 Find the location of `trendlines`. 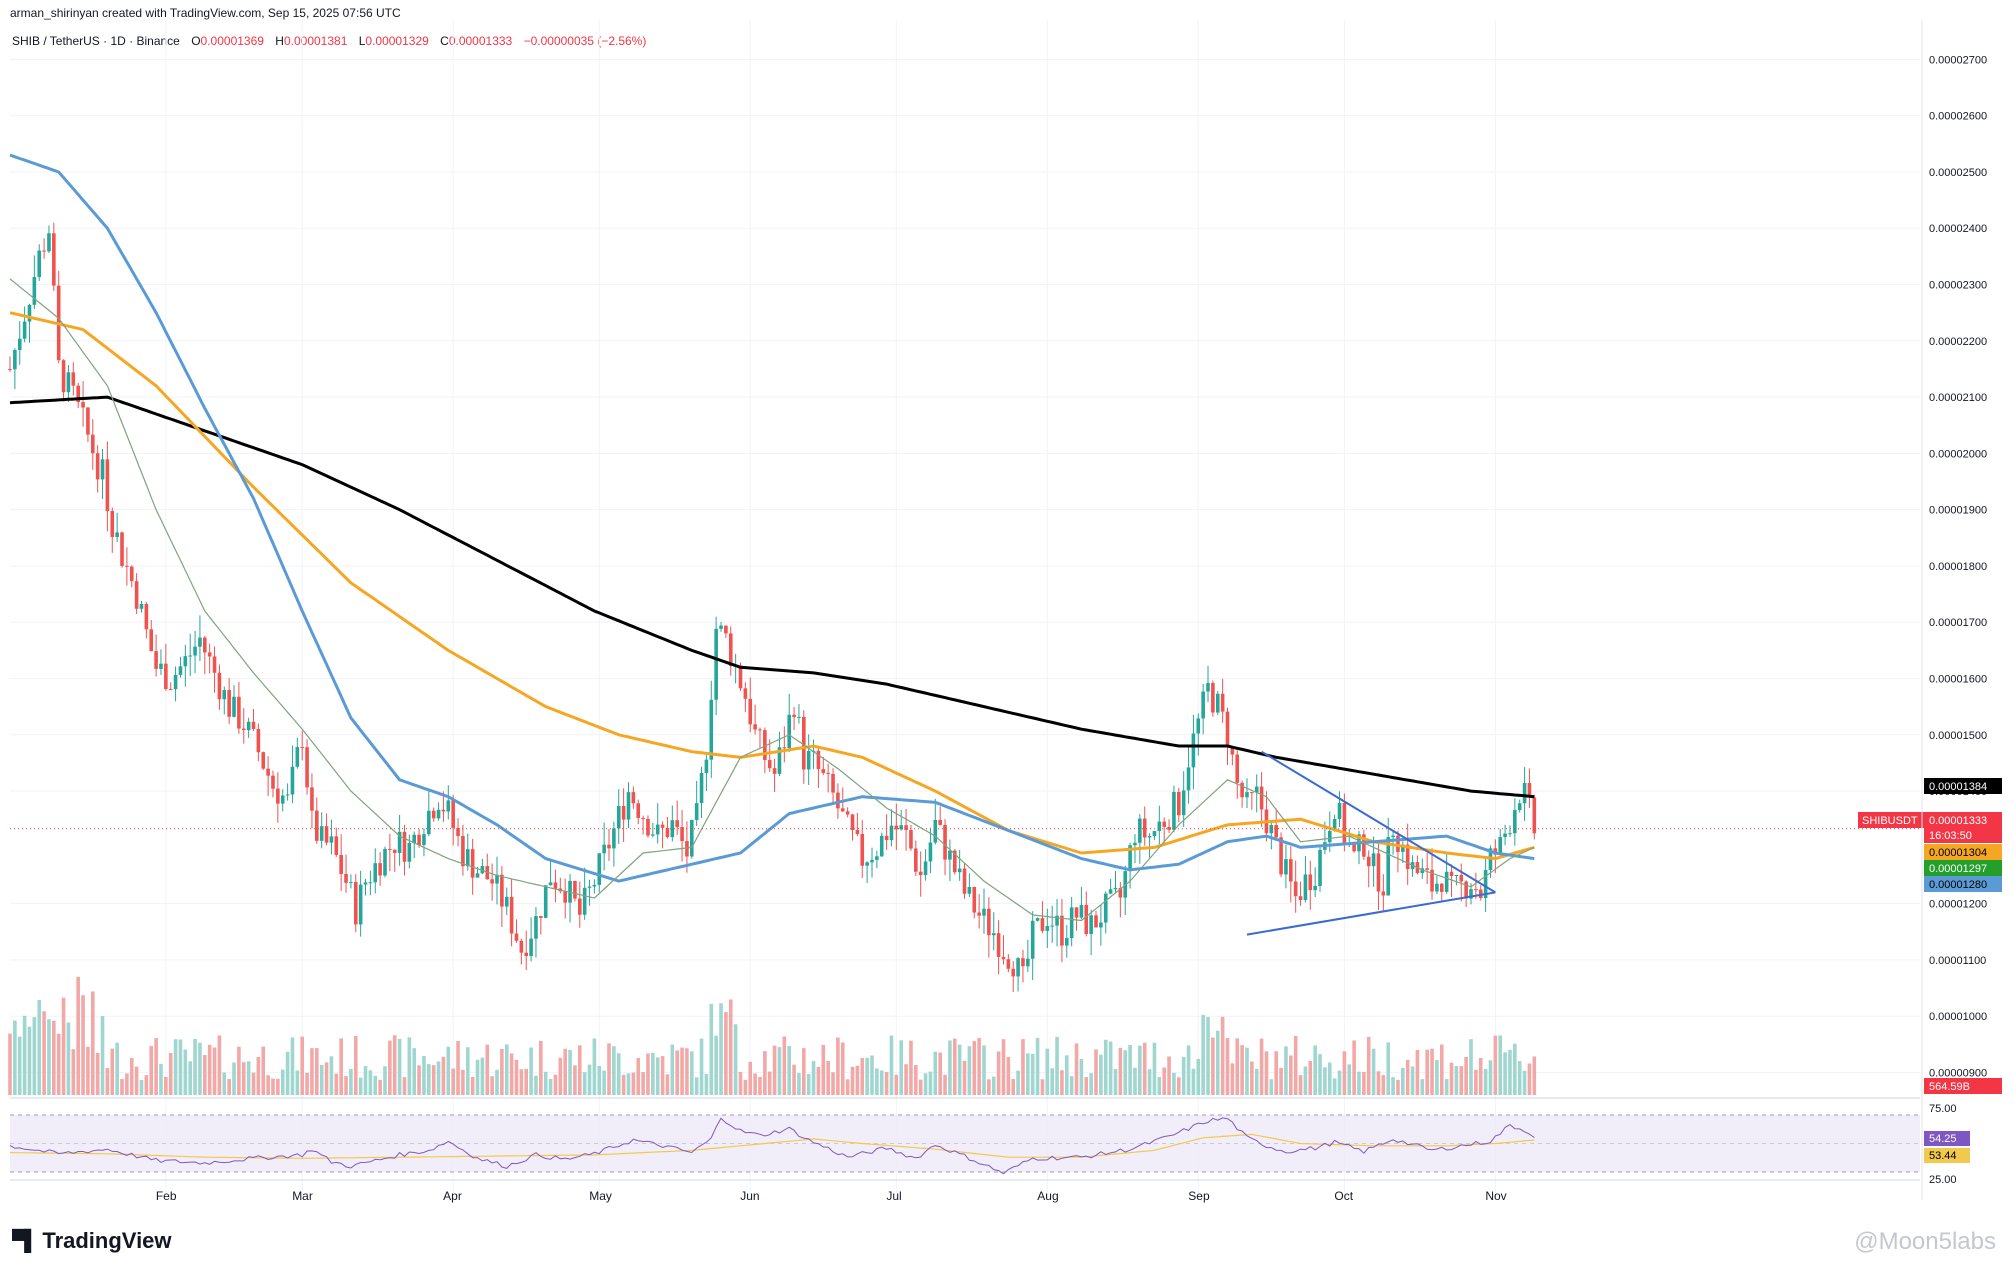

trendlines is located at coordinates (1371, 843).